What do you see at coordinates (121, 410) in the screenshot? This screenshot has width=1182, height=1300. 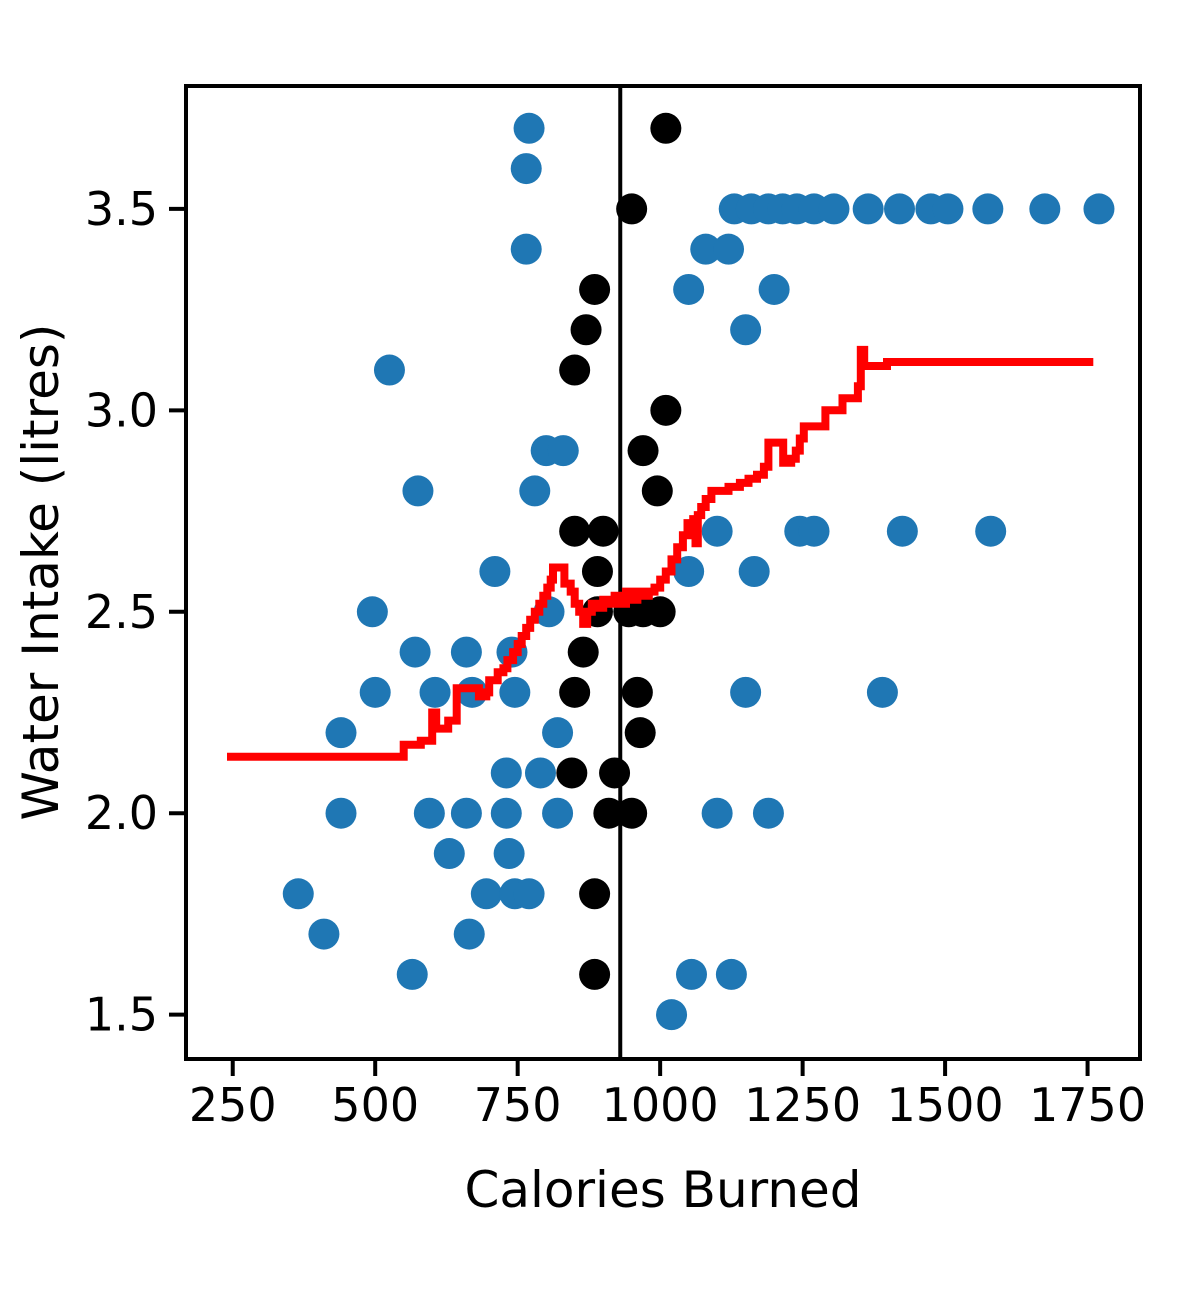 I see `y-tick-label: 3.0` at bounding box center [121, 410].